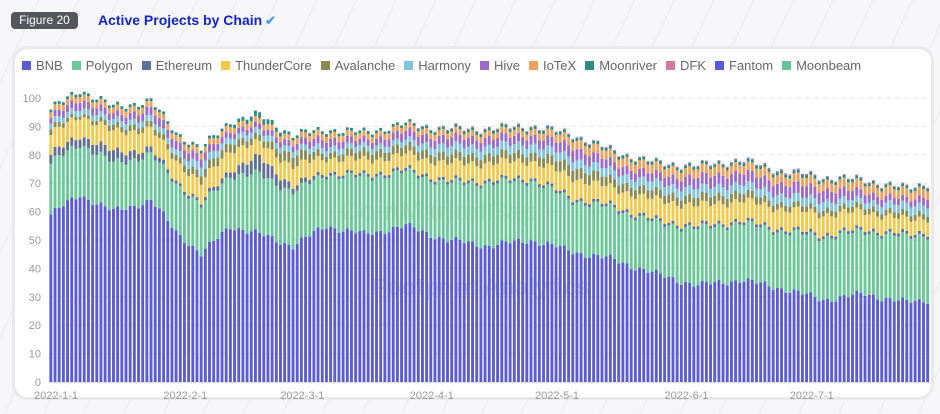 This screenshot has height=414, width=940. I want to click on legend-item-dfk: DFK, so click(686, 65).